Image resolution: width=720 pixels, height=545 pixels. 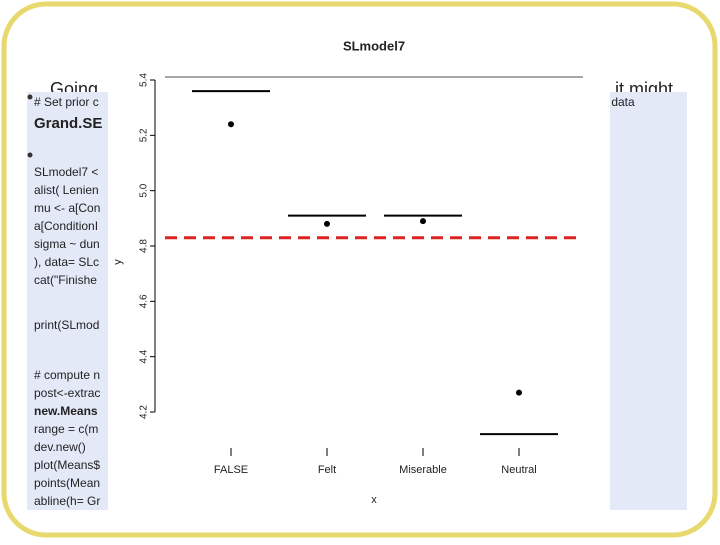 What do you see at coordinates (67, 208) in the screenshot?
I see `code-line: mu <- a[Con` at bounding box center [67, 208].